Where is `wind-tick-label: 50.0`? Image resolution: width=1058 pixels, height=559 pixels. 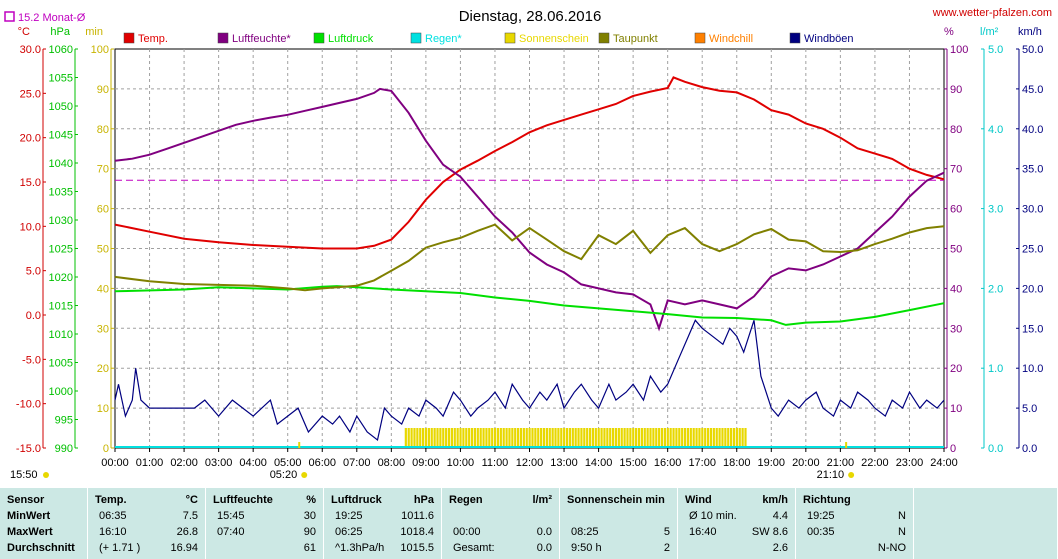
wind-tick-label: 50.0 is located at coordinates (1032, 50).